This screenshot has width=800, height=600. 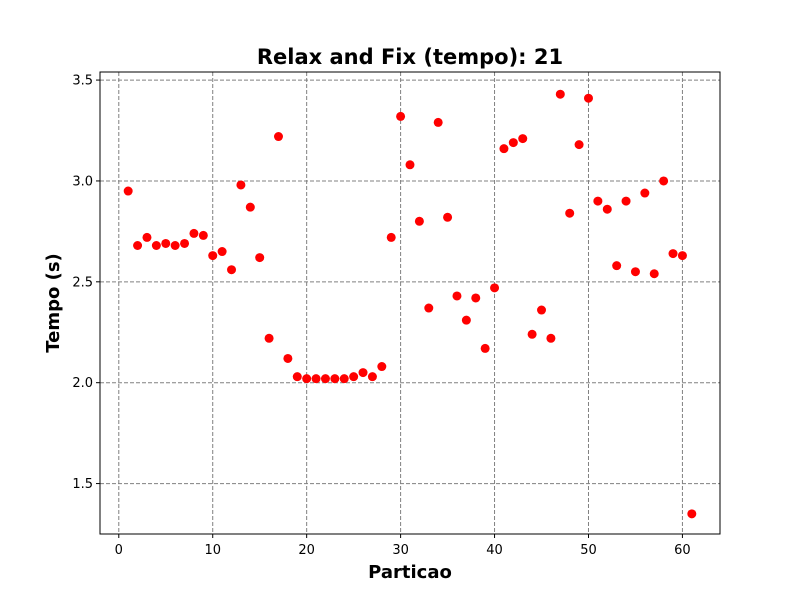 I want to click on y-tick-label: 2.5, so click(x=82, y=282).